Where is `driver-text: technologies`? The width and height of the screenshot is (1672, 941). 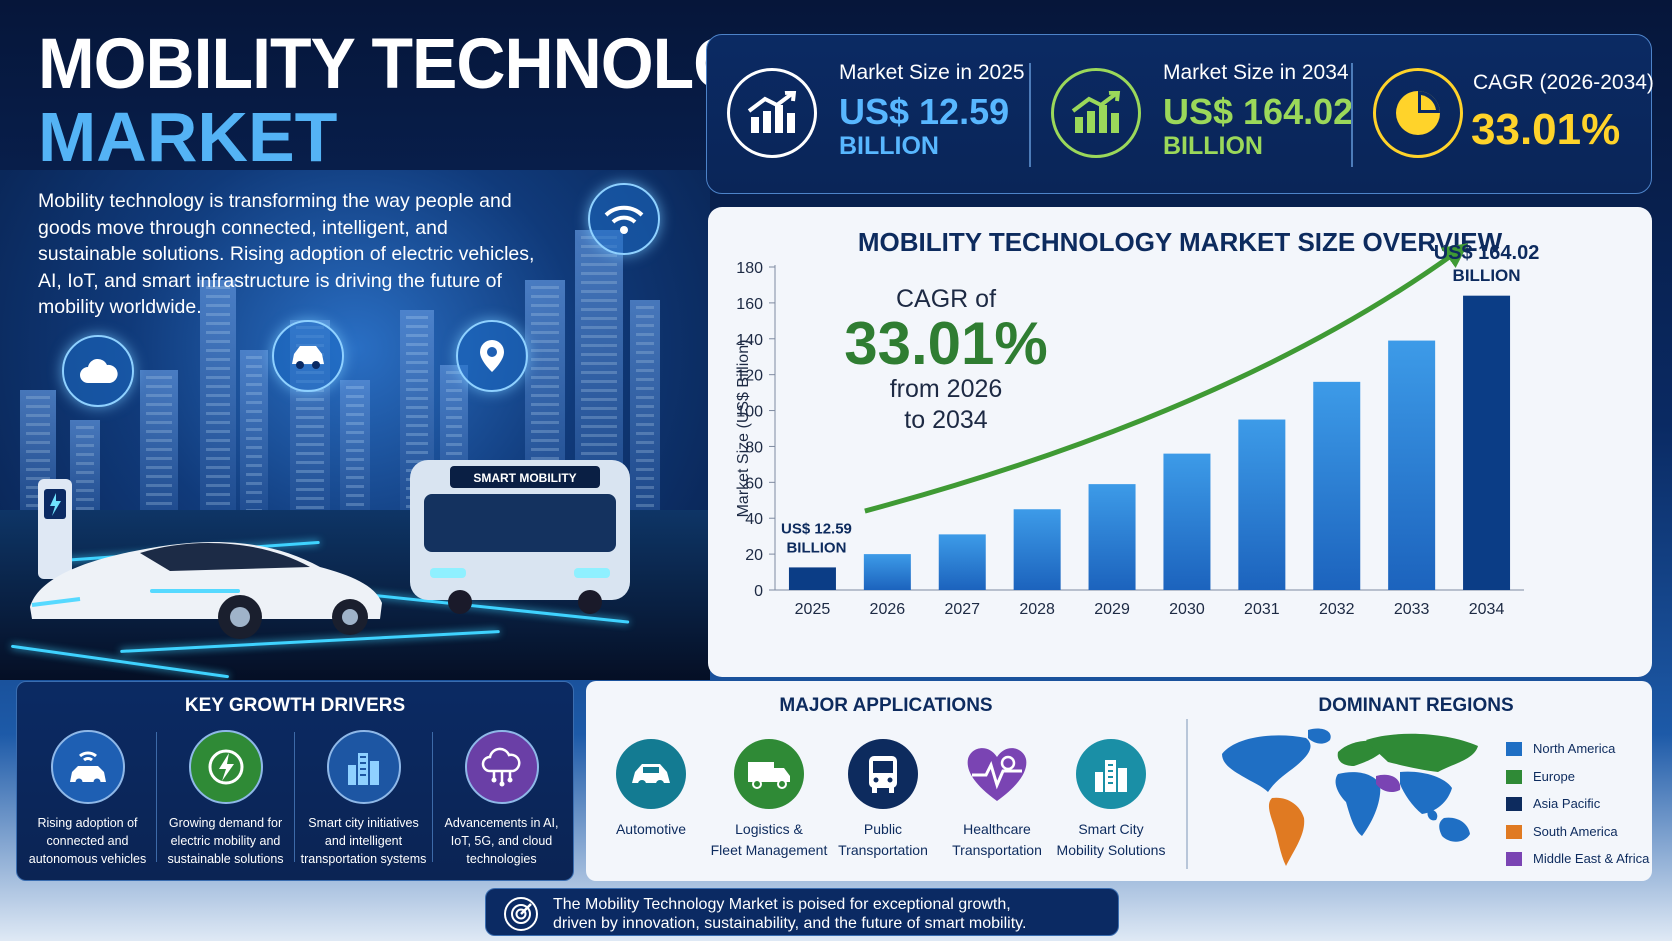
driver-text: technologies is located at coordinates (501, 859).